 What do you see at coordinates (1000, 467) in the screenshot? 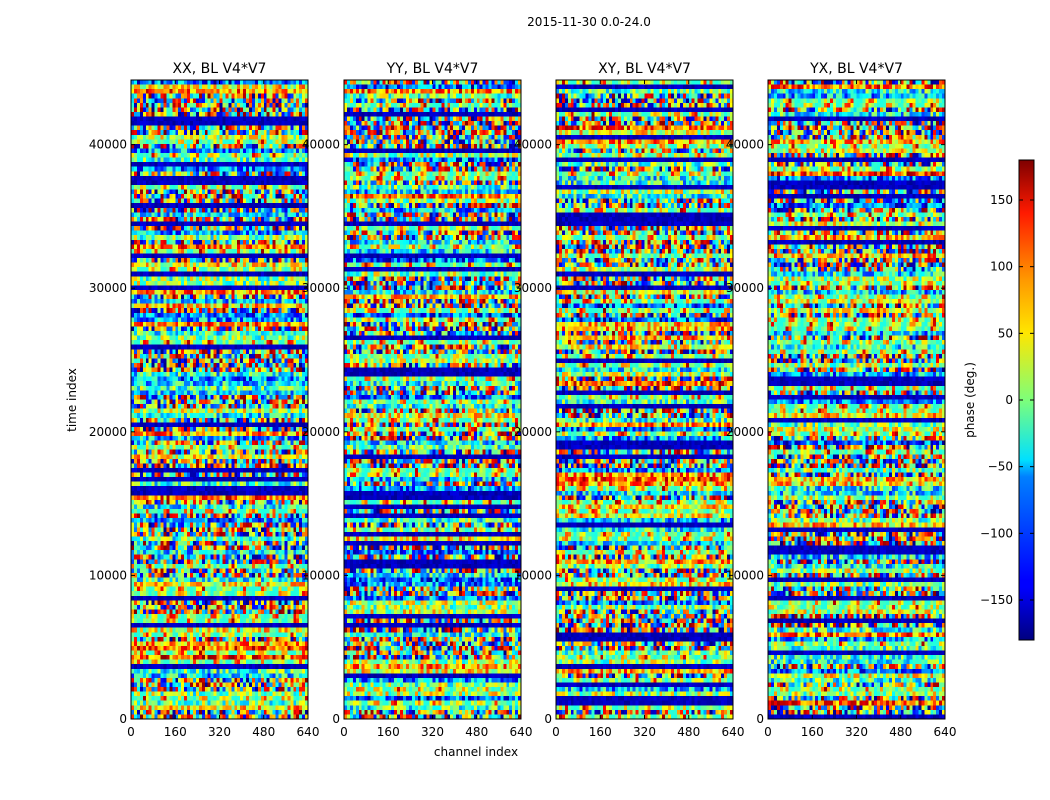
I see `colorbar-tick-label: −50` at bounding box center [1000, 467].